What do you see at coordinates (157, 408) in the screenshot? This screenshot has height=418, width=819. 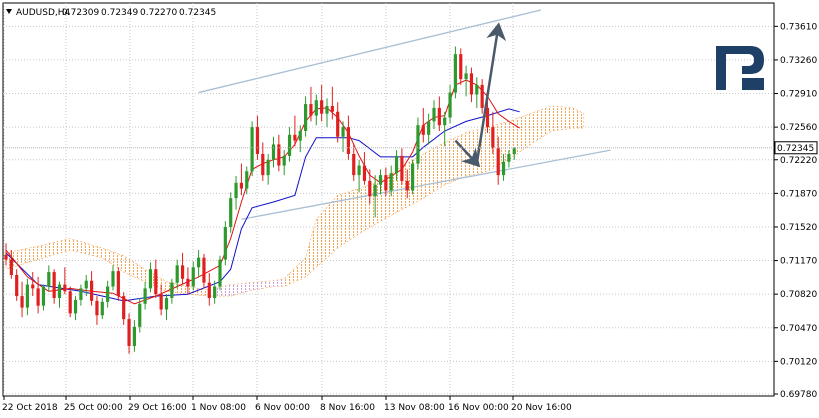 I see `x-tick-label: 29 Oct 16:00` at bounding box center [157, 408].